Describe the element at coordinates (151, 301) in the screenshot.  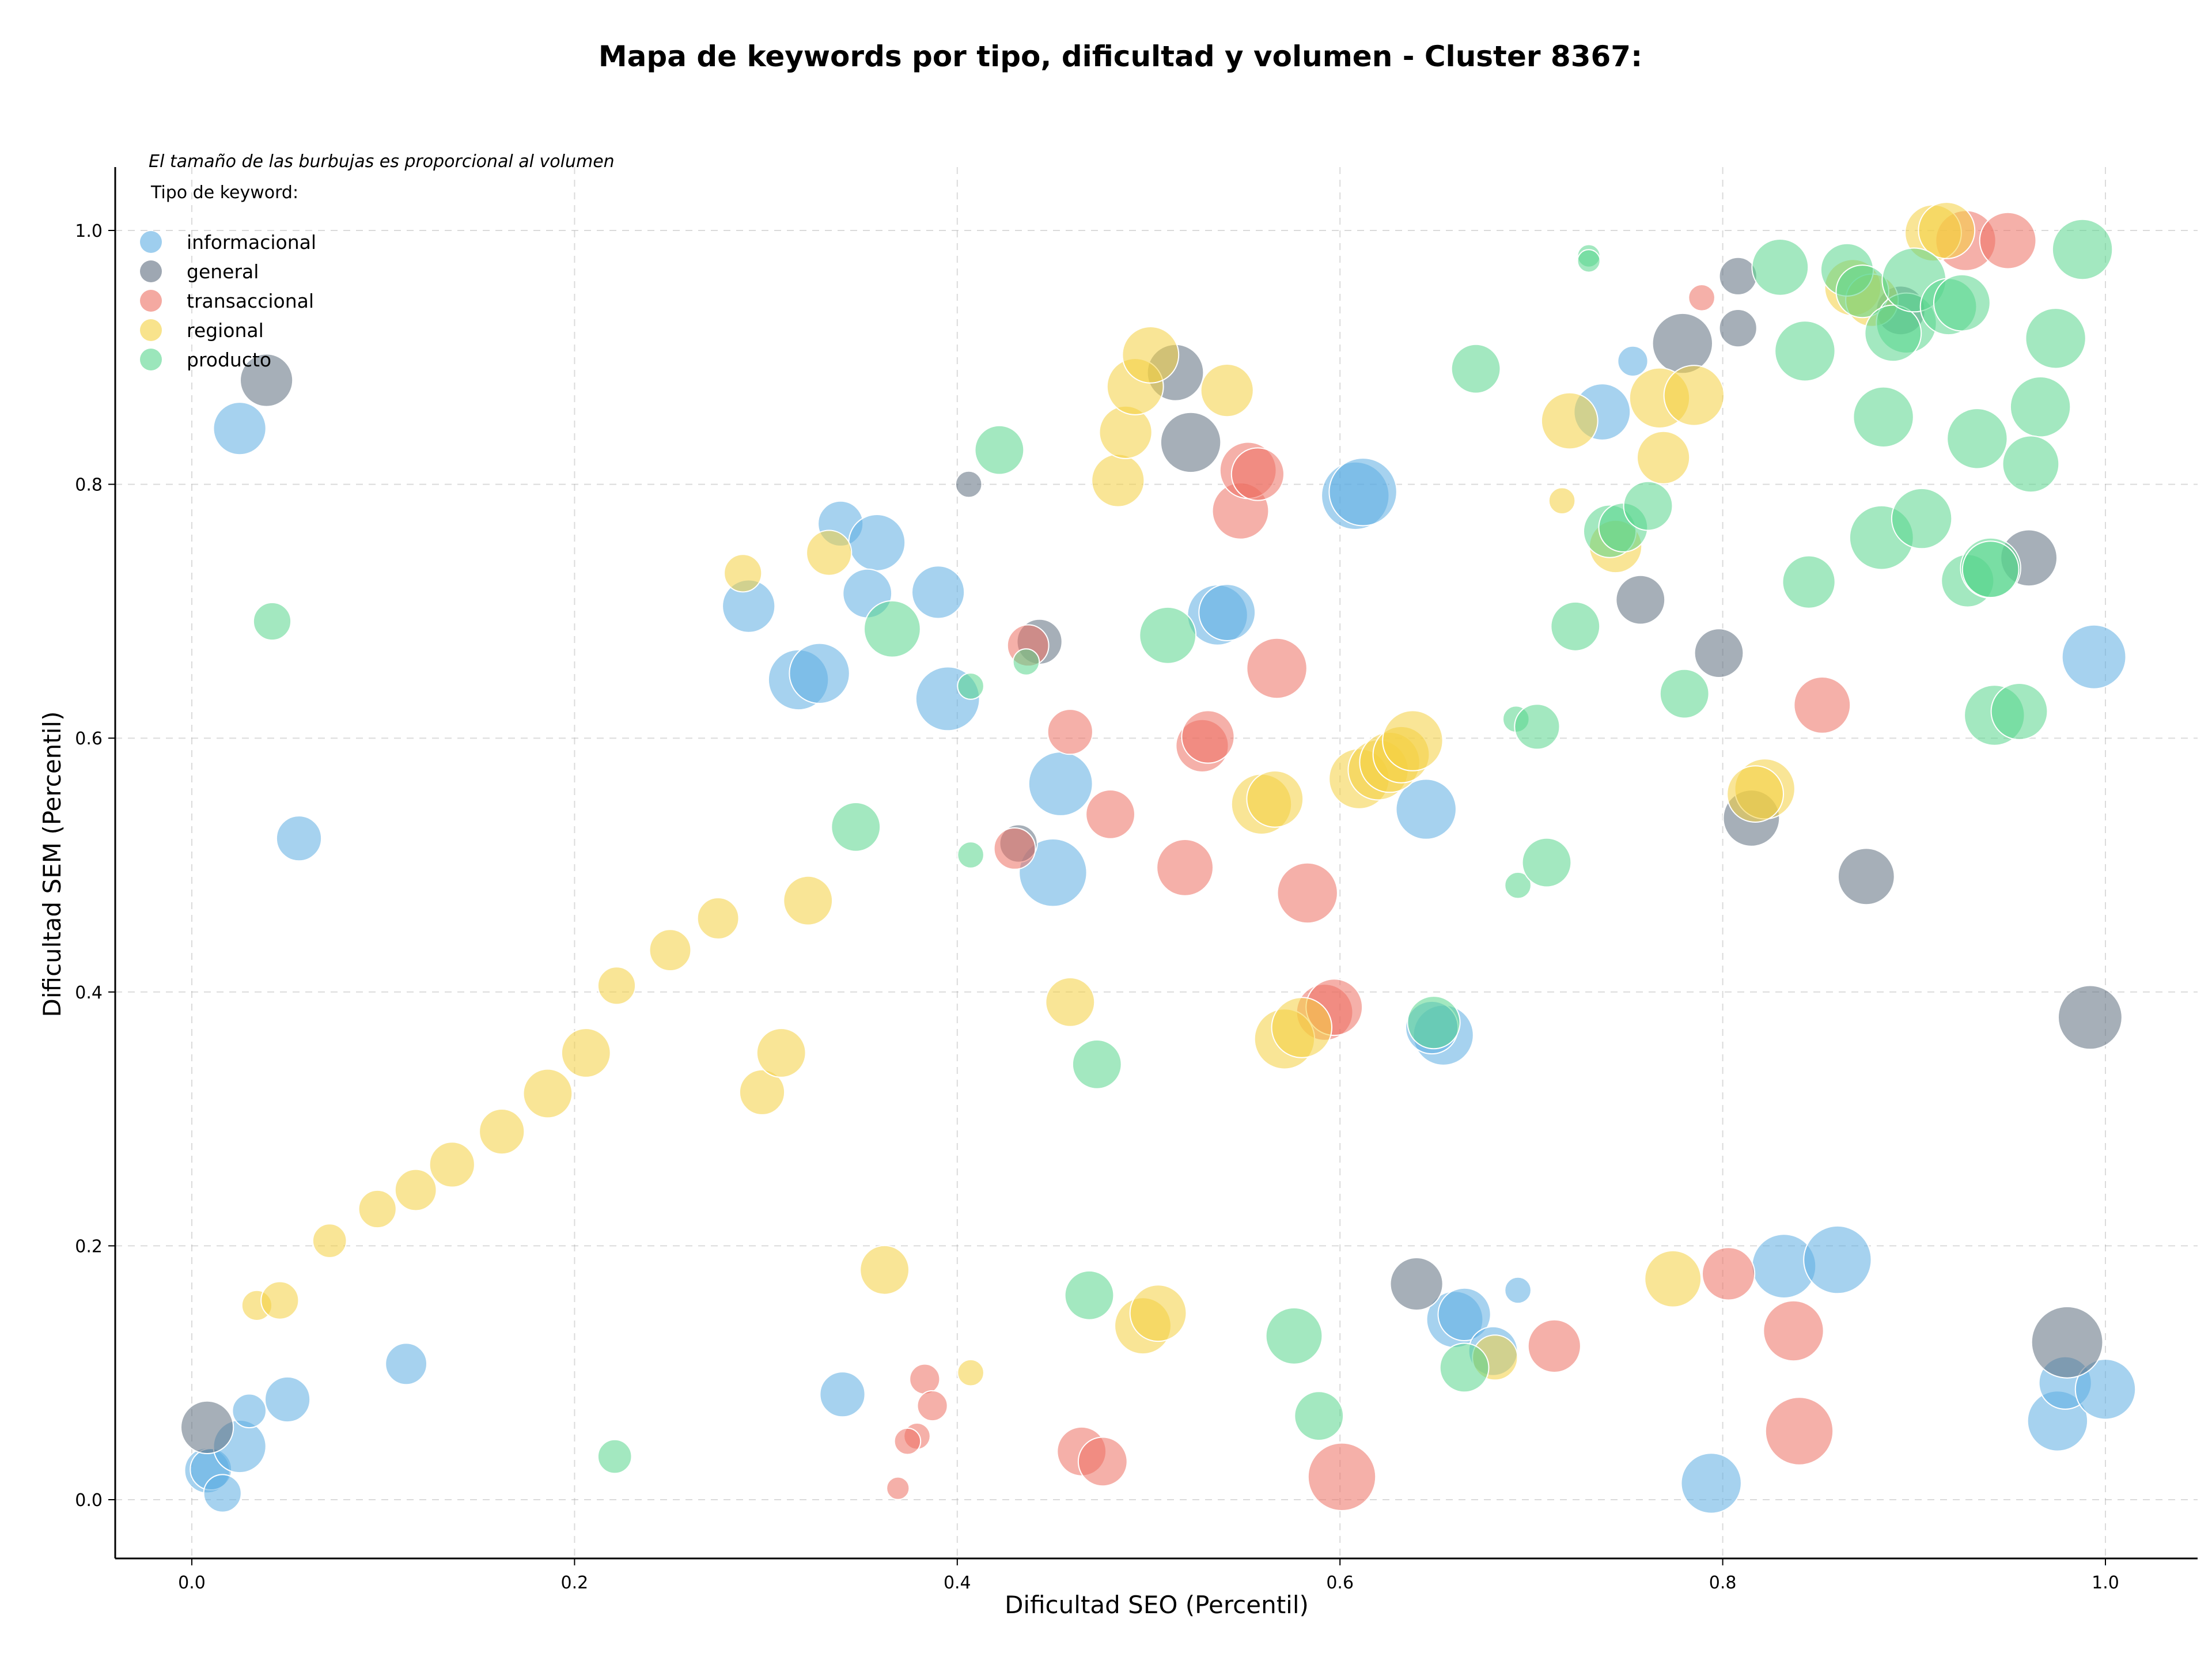
I see `legend-marker-transaccional` at that location.